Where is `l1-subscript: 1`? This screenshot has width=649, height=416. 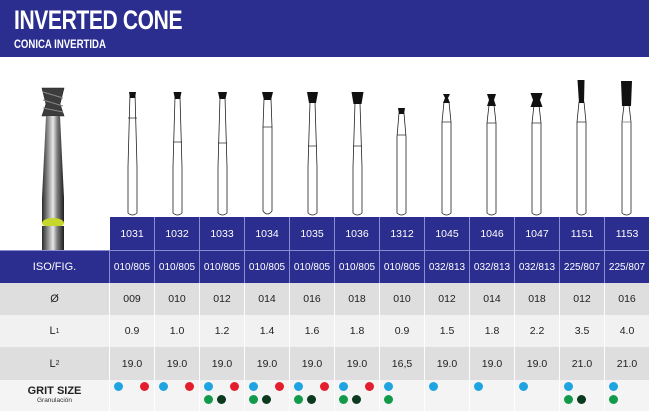 l1-subscript: 1 is located at coordinates (57, 331).